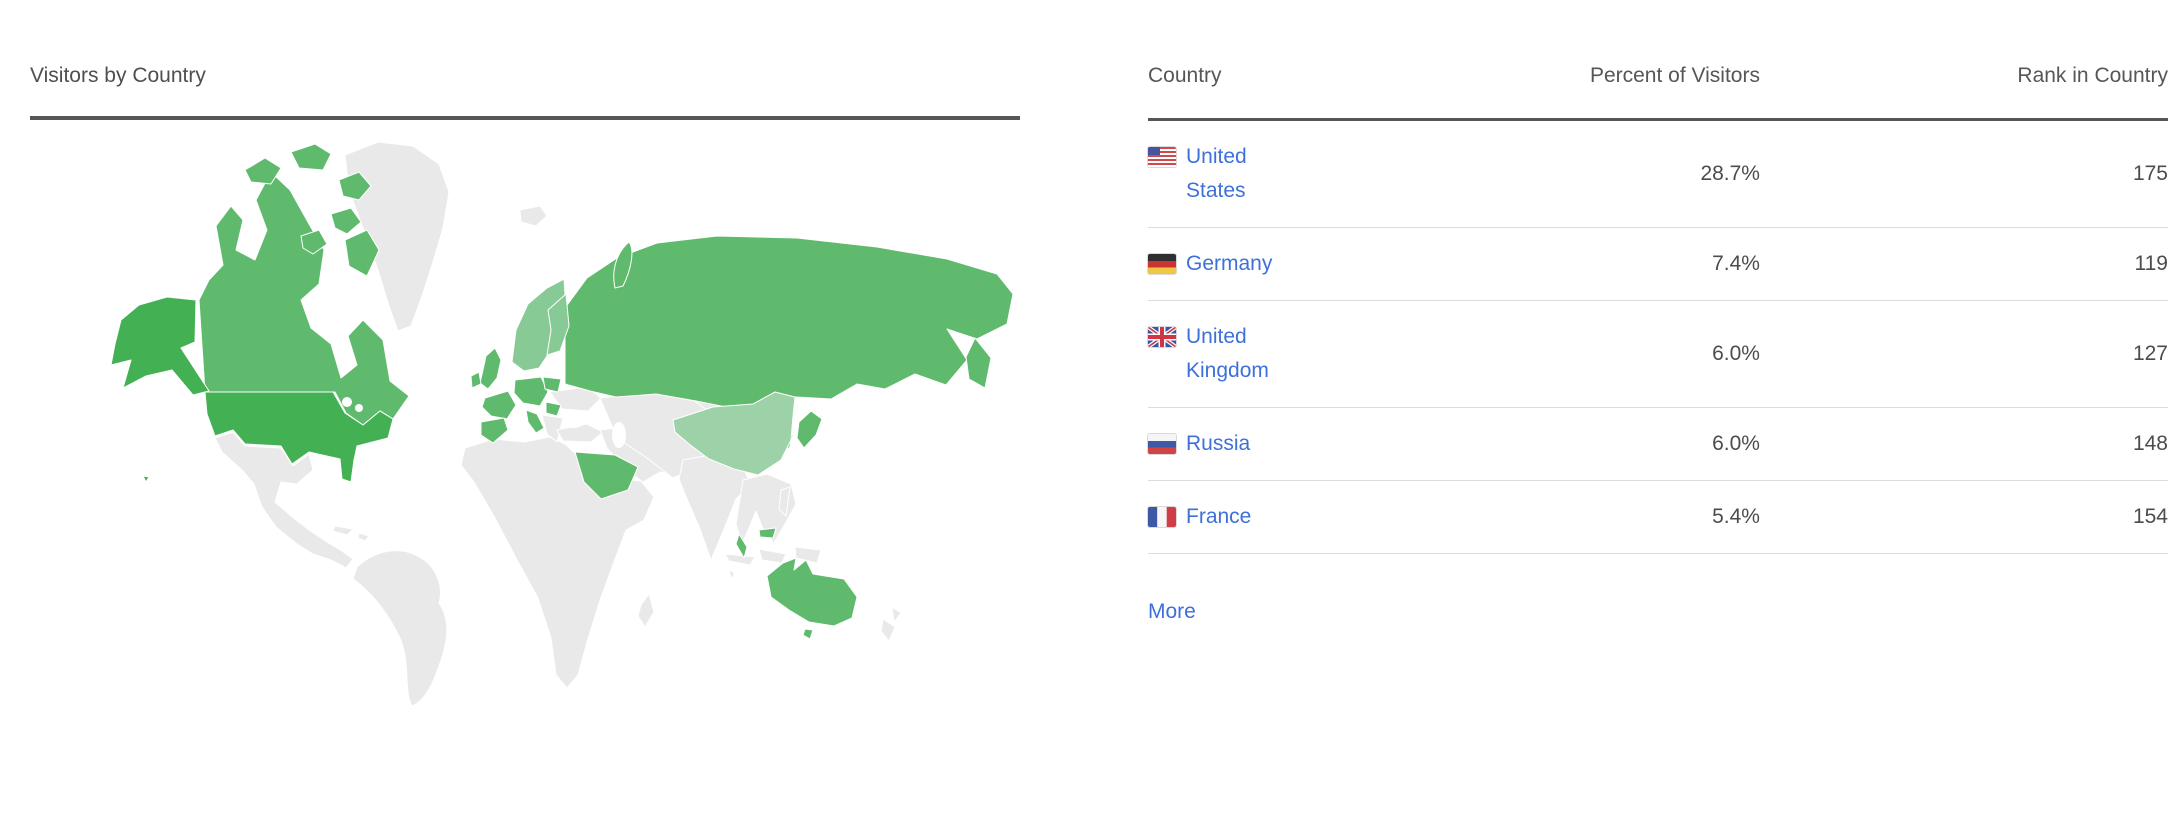 The image size is (2181, 830). Describe the element at coordinates (619, 435) in the screenshot. I see `caspian-sea` at that location.